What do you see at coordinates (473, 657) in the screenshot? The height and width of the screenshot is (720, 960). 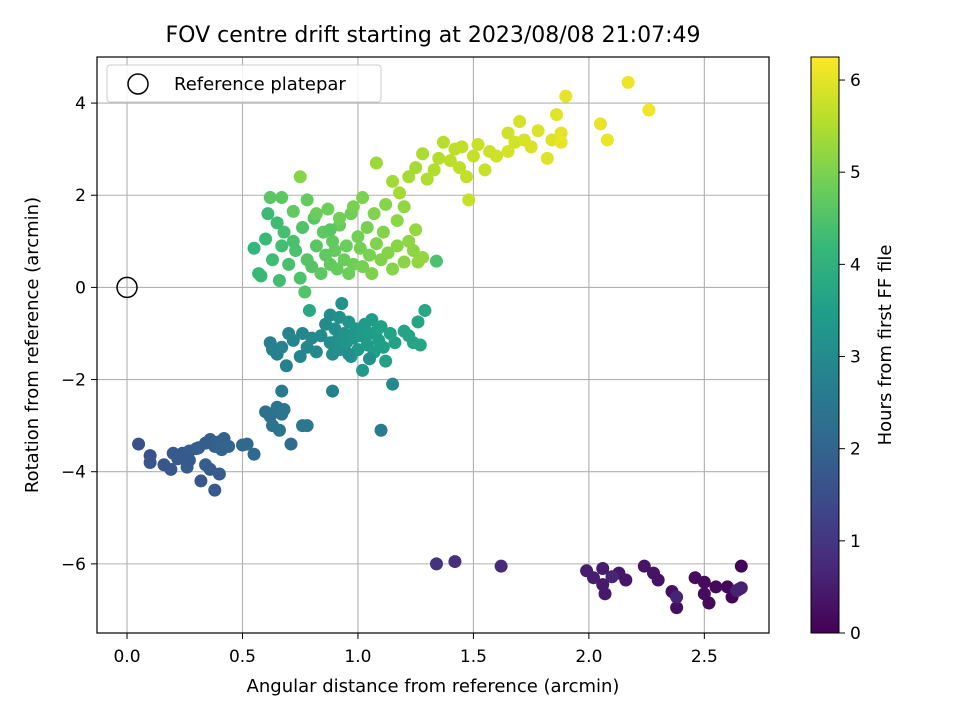 I see `x-tick-label: 1.5` at bounding box center [473, 657].